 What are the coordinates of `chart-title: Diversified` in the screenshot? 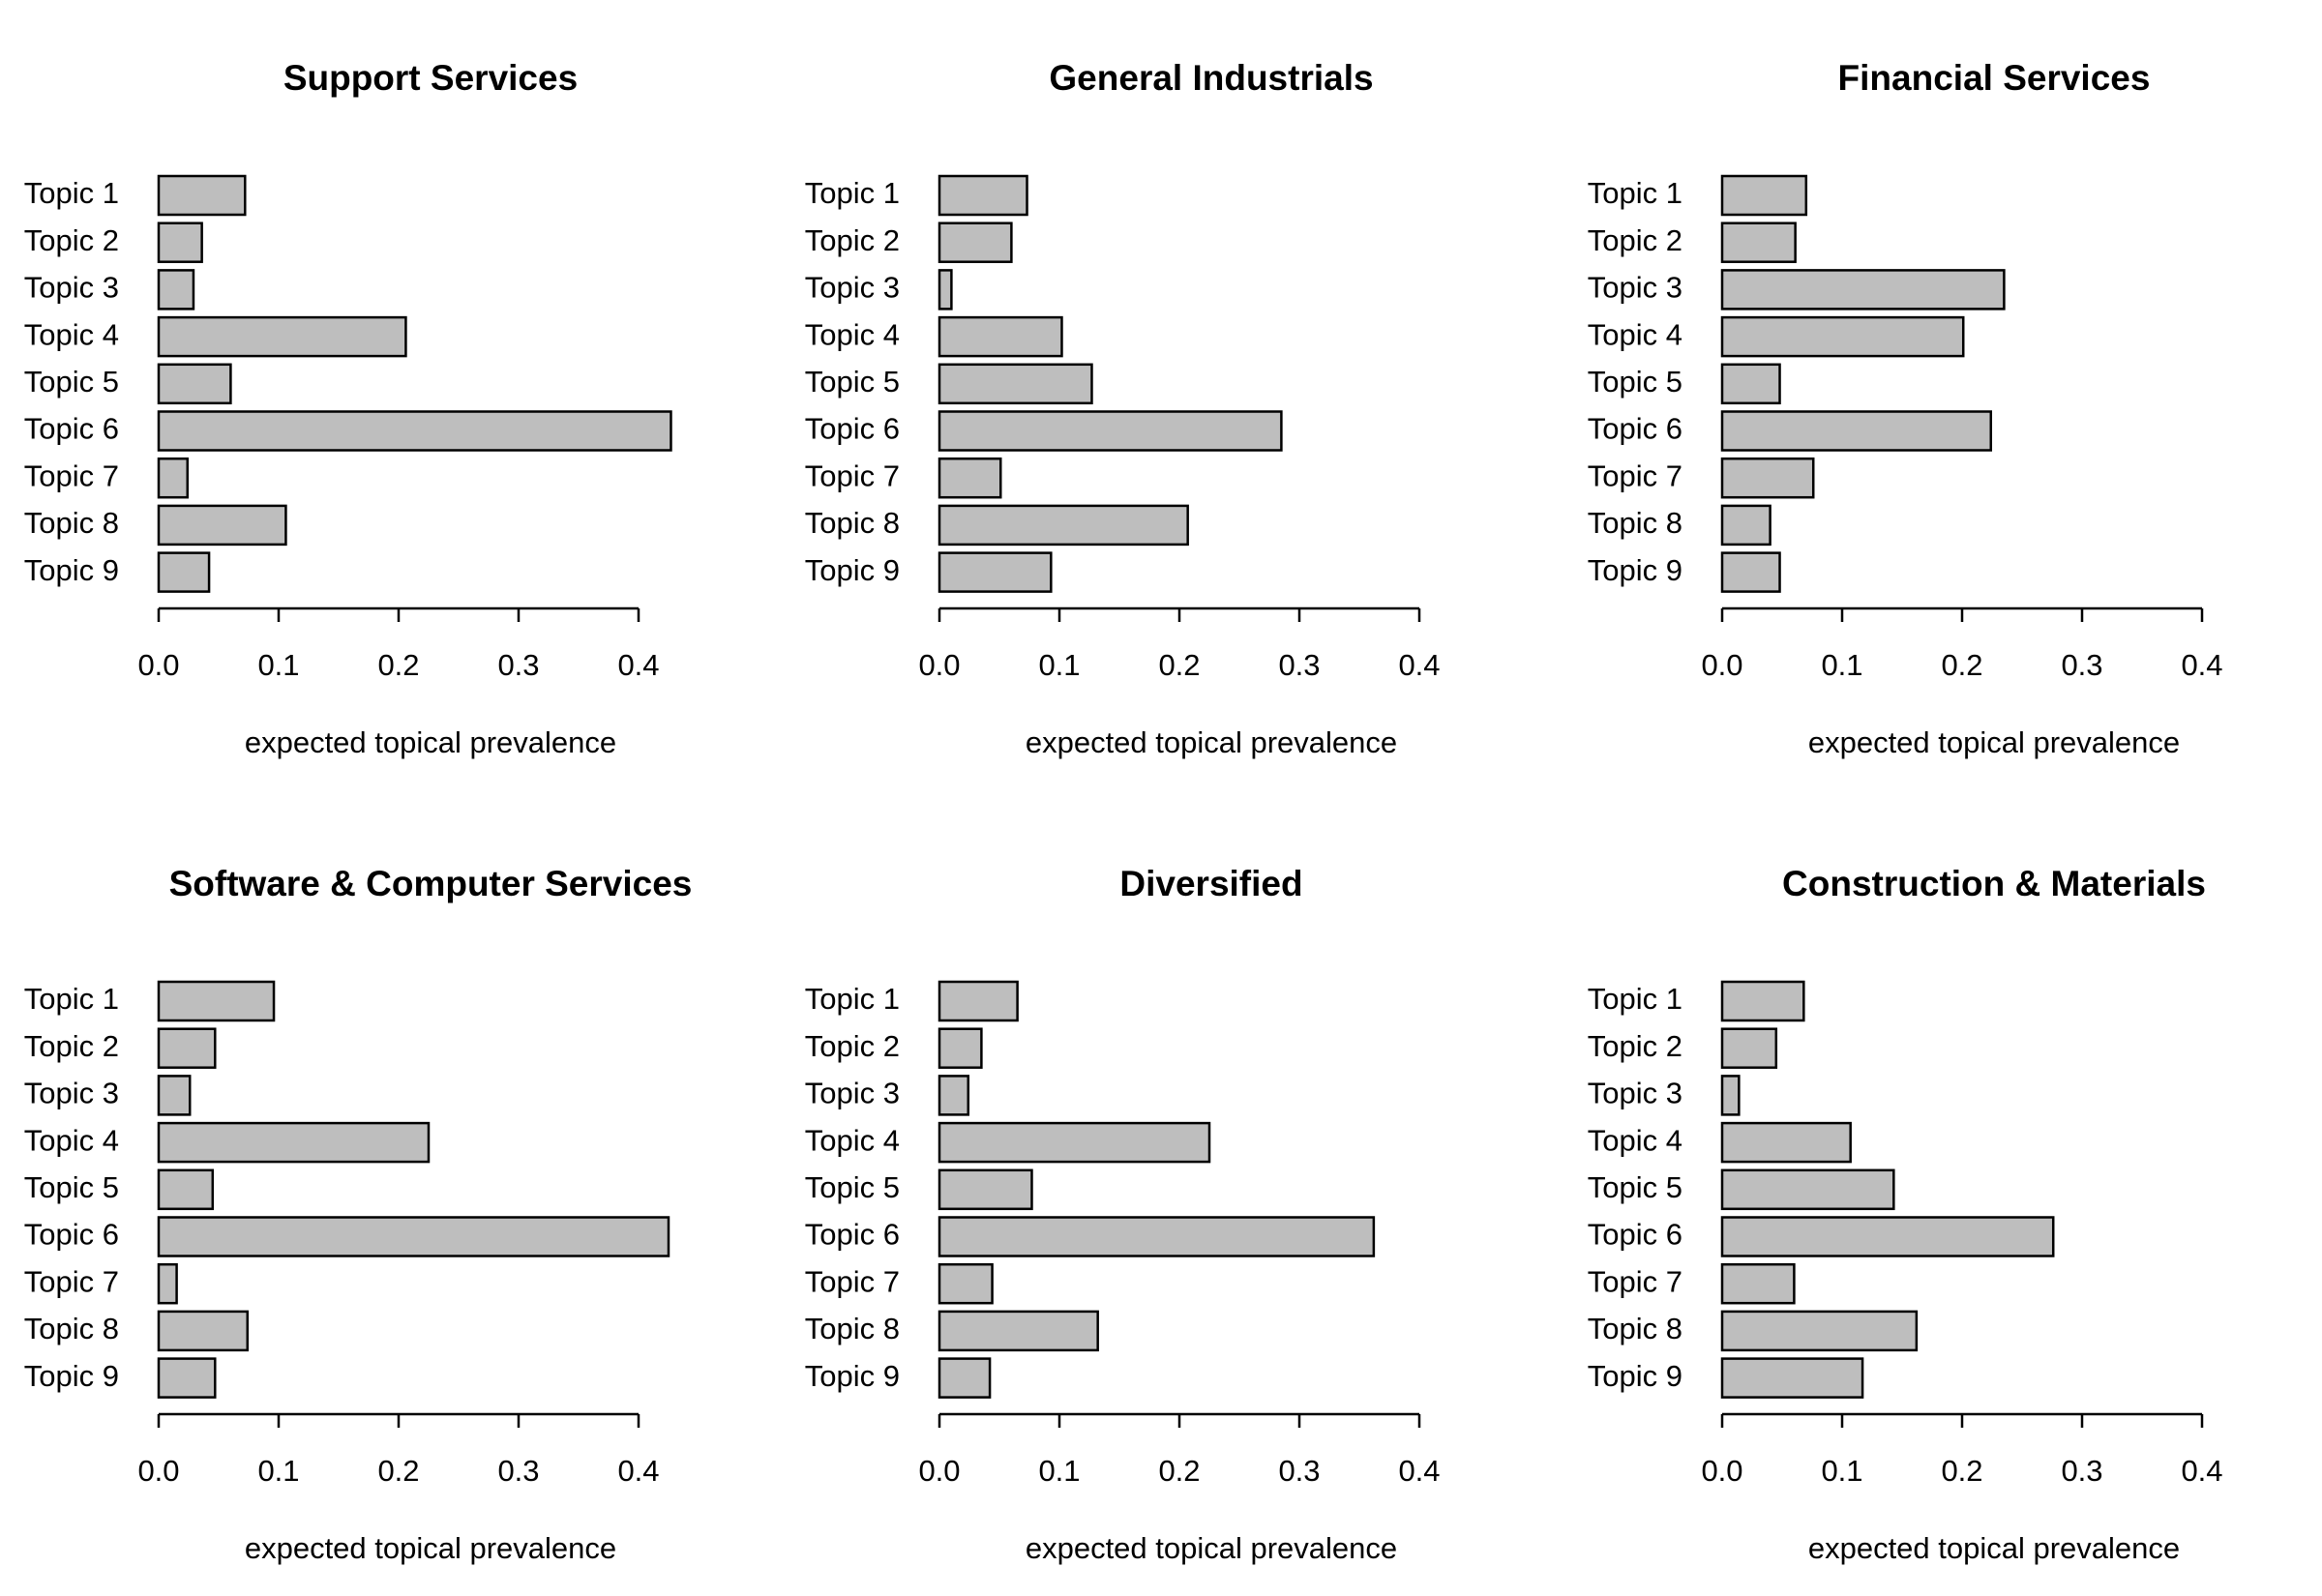 It's located at (1210, 883).